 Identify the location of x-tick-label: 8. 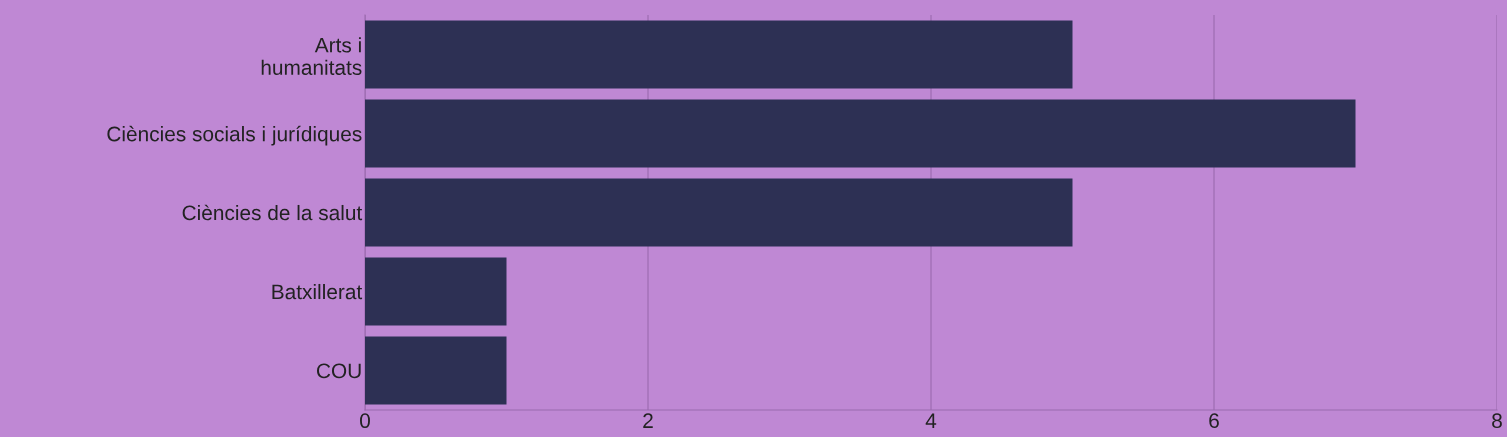
(1497, 421).